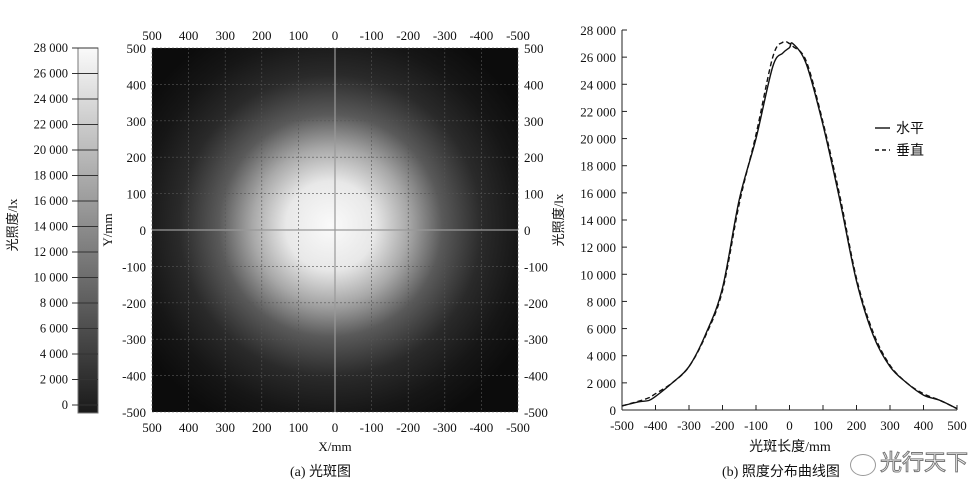 The width and height of the screenshot is (980, 491). I want to click on x-tick-label: -100, so click(756, 425).